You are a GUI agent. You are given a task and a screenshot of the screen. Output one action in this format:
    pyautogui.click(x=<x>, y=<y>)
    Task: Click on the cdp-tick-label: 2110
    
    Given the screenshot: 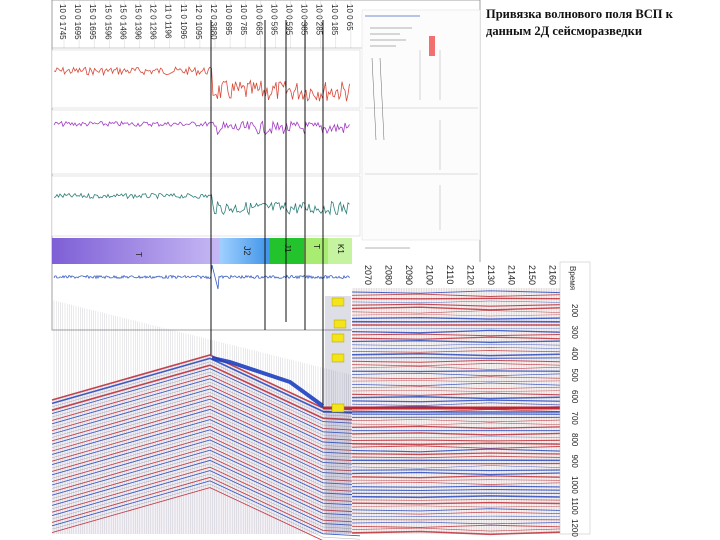 What is the action you would take?
    pyautogui.click(x=450, y=274)
    